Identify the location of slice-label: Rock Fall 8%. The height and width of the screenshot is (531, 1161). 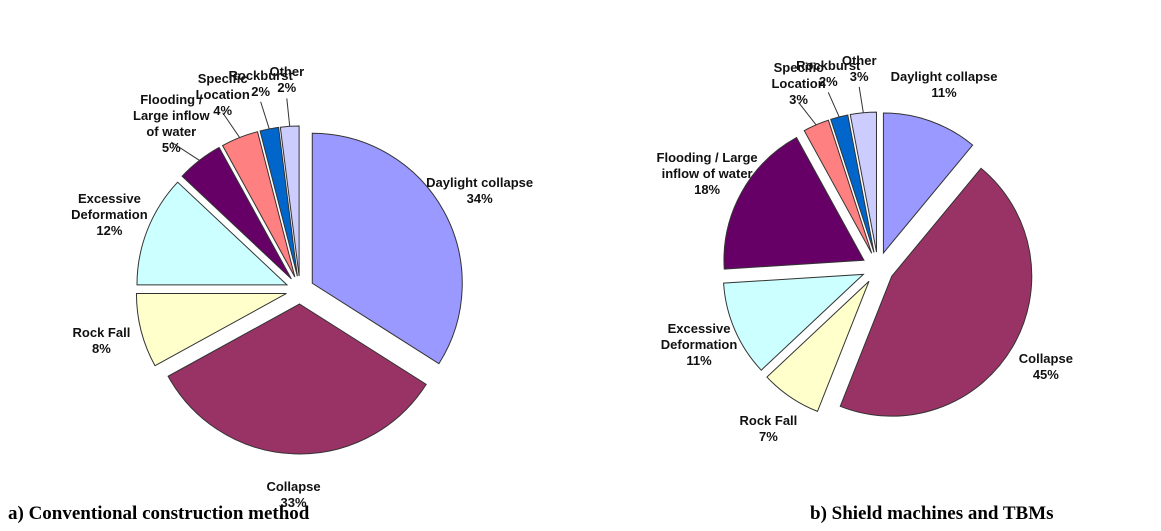
(101, 341).